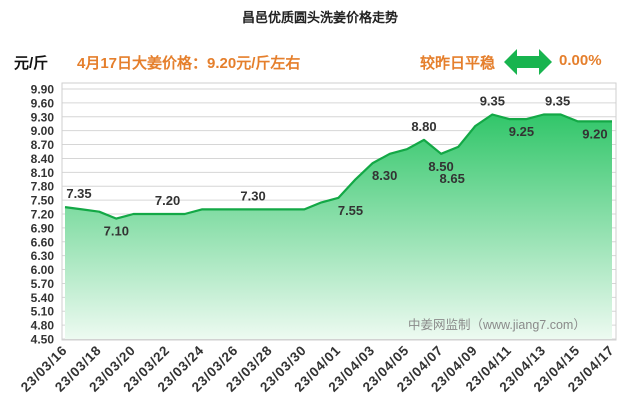 The width and height of the screenshot is (640, 410). I want to click on y-tick-label: 9.60, so click(43, 103).